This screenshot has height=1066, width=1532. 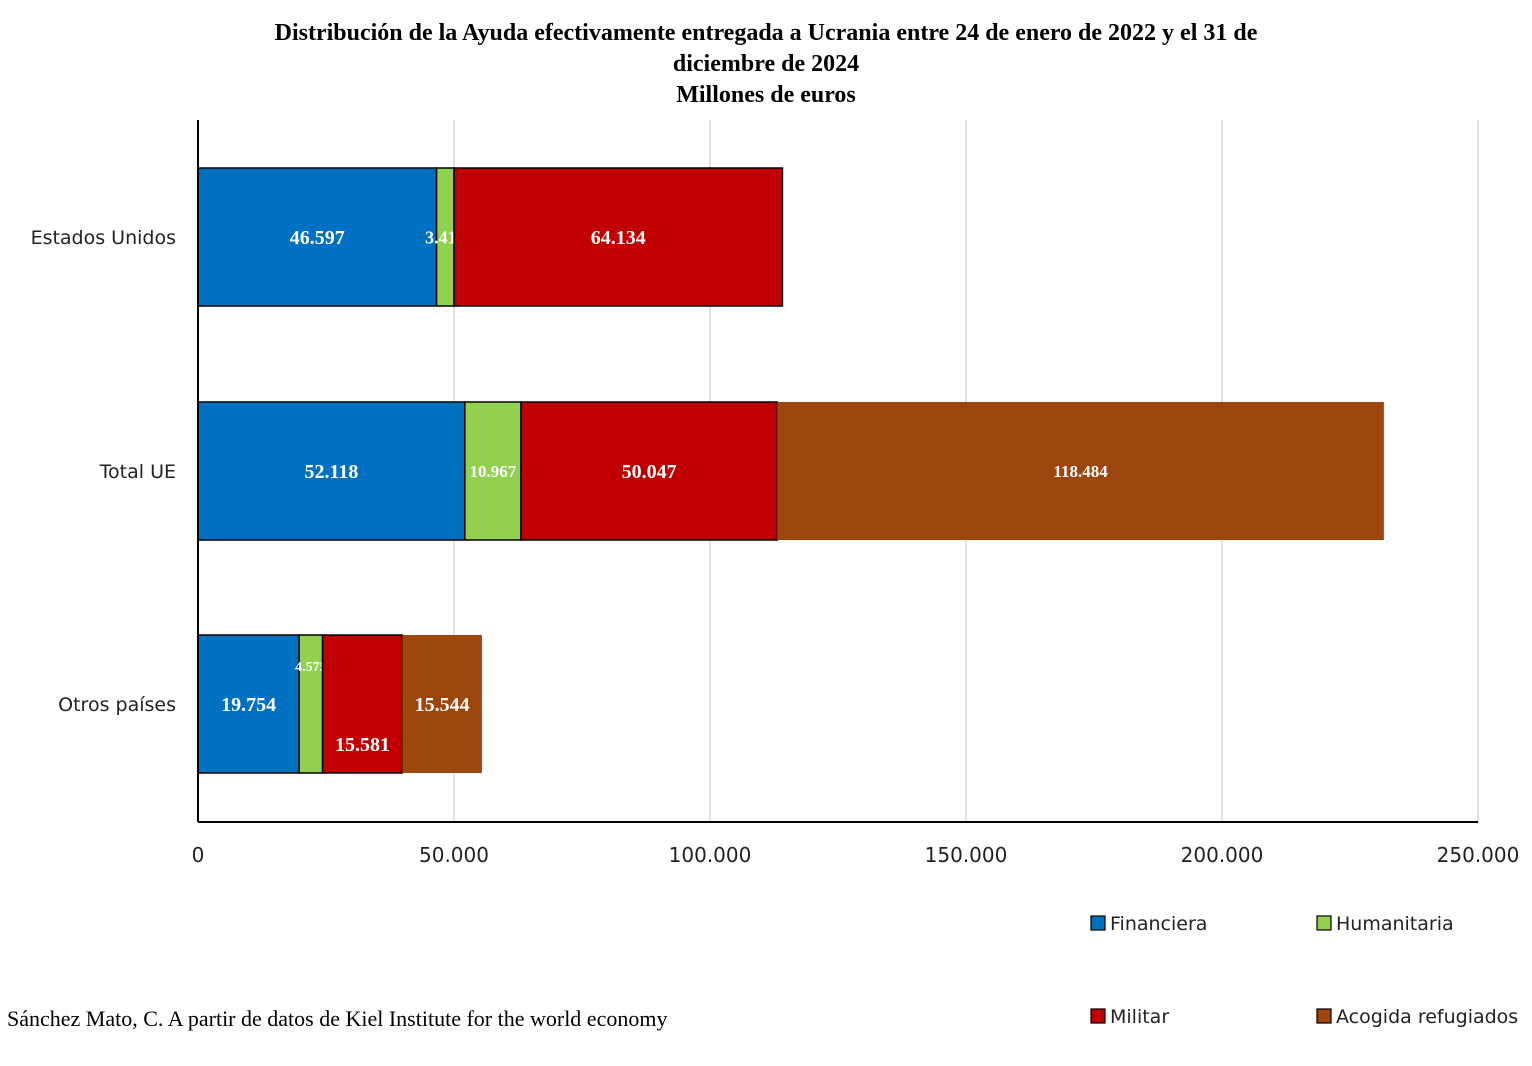 I want to click on x-tick-label: 50.000, so click(x=454, y=855).